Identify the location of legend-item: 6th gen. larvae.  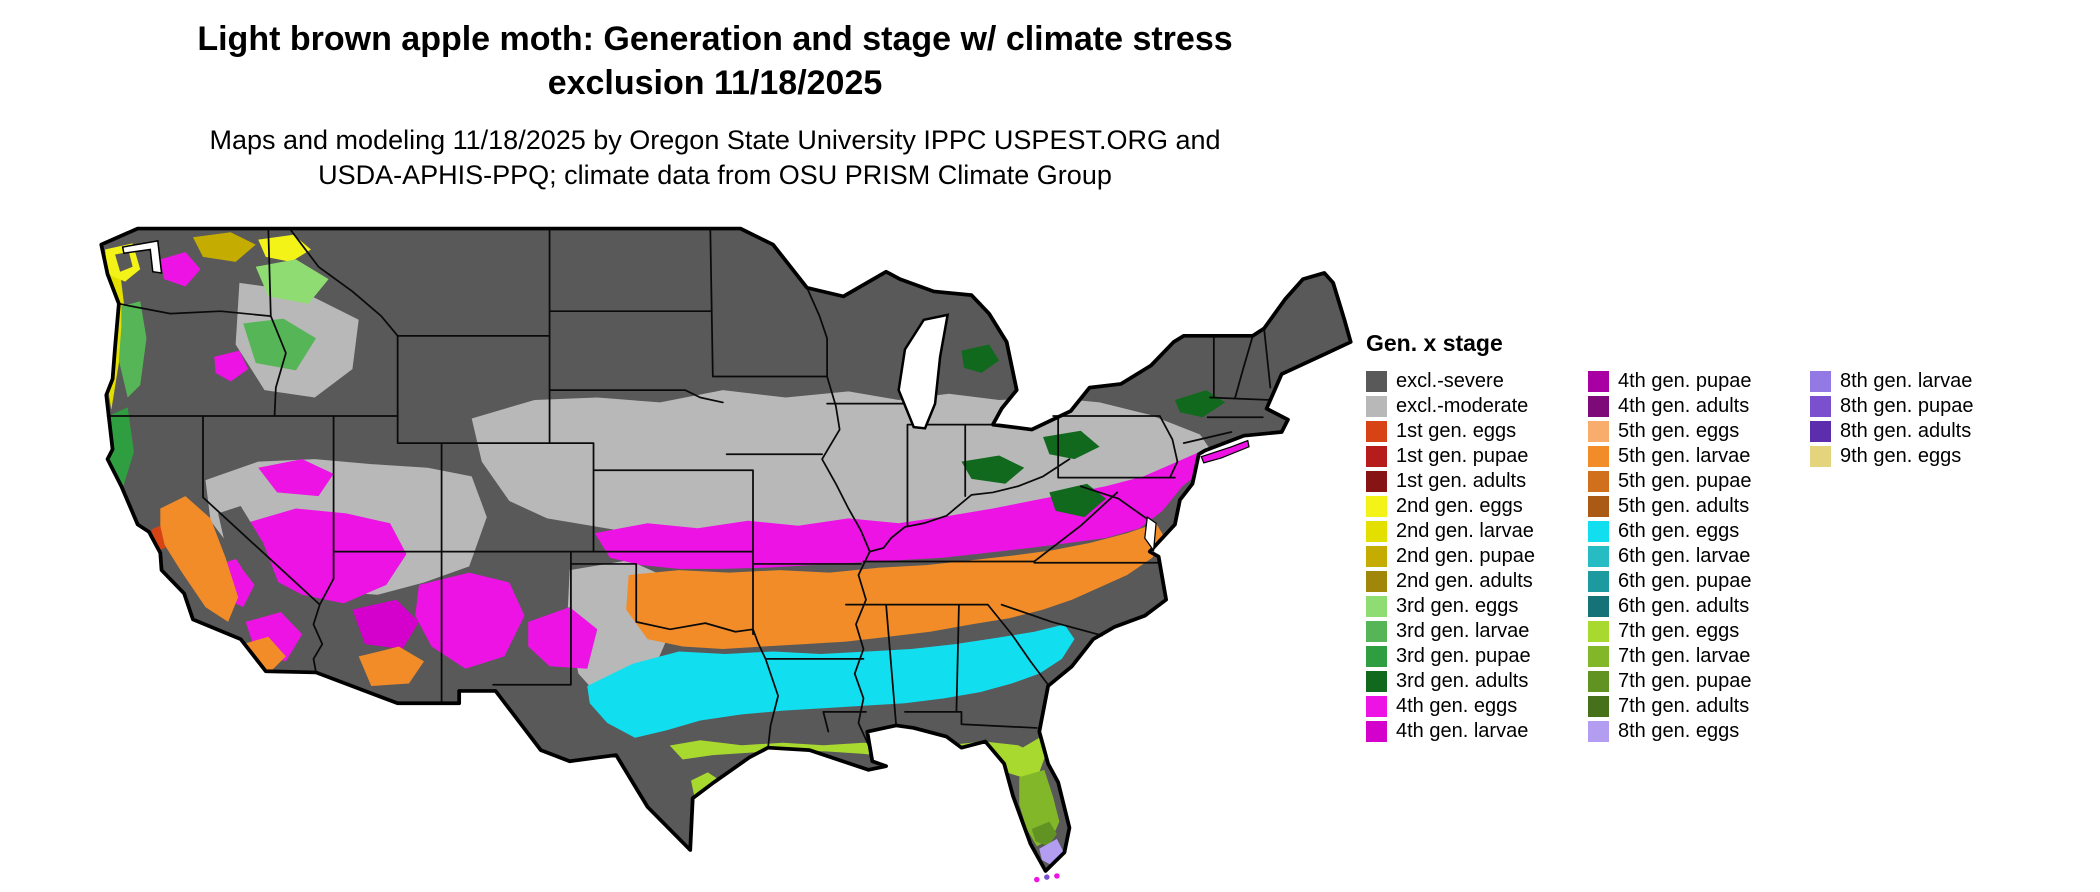
(1699, 556).